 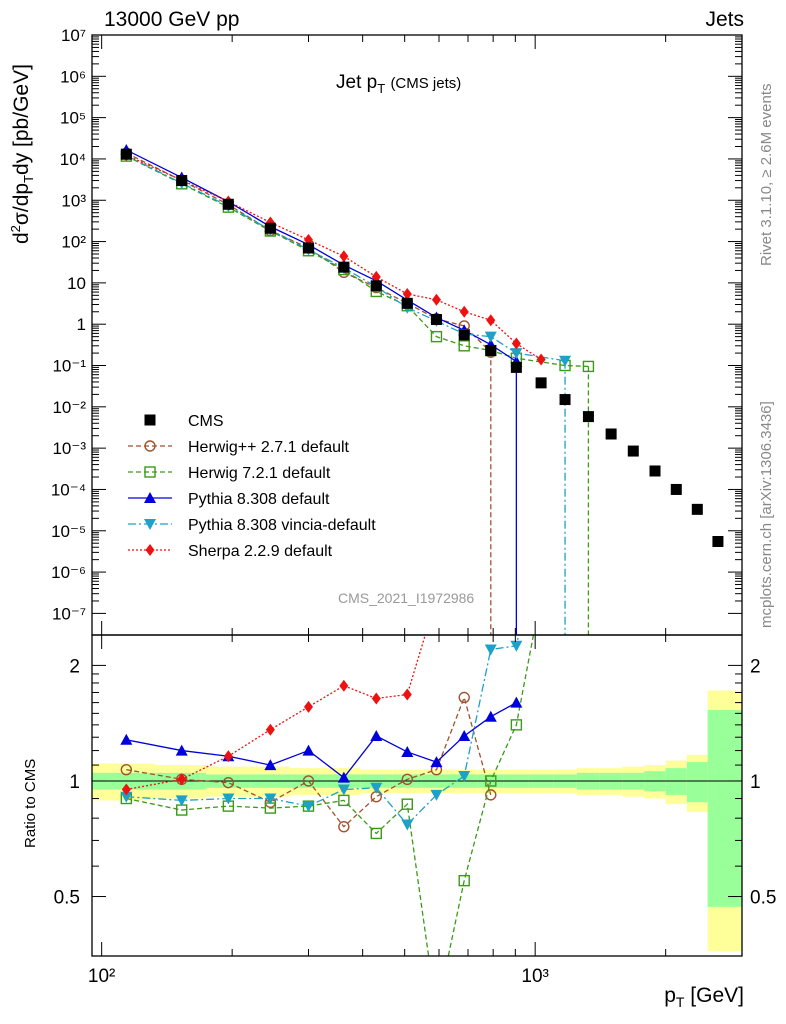 I want to click on legend-marker-cms, so click(x=150, y=420).